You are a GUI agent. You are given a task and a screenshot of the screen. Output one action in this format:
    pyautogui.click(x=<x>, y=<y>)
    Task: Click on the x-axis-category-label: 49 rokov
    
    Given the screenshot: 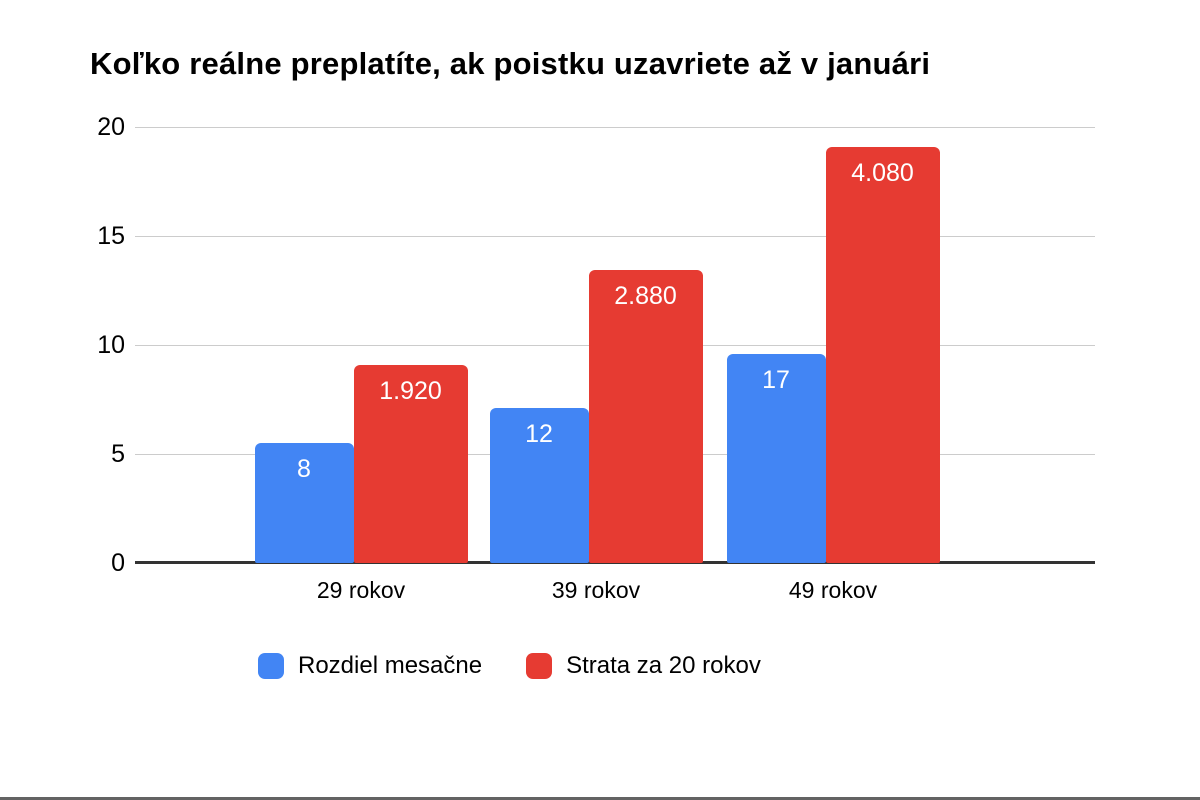 What is the action you would take?
    pyautogui.click(x=833, y=590)
    